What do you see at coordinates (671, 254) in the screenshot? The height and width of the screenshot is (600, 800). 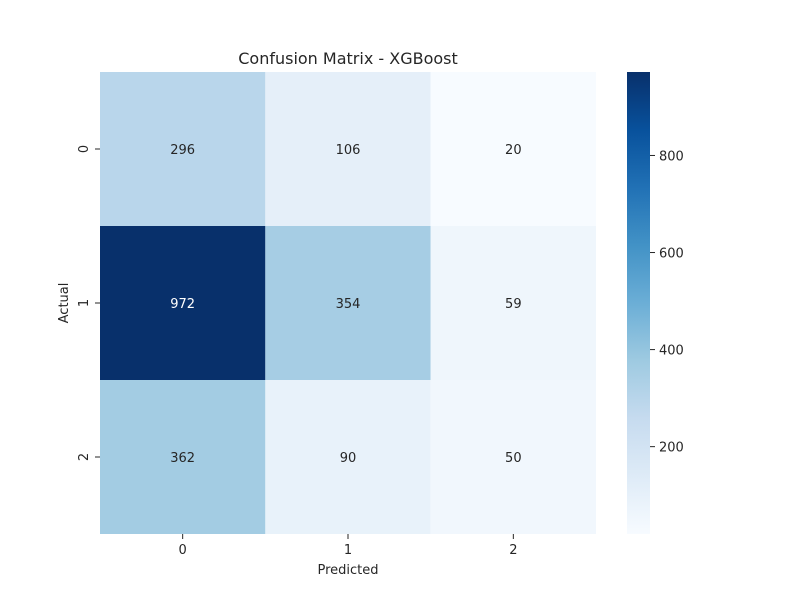 I see `colorbar-tick-label: 600` at bounding box center [671, 254].